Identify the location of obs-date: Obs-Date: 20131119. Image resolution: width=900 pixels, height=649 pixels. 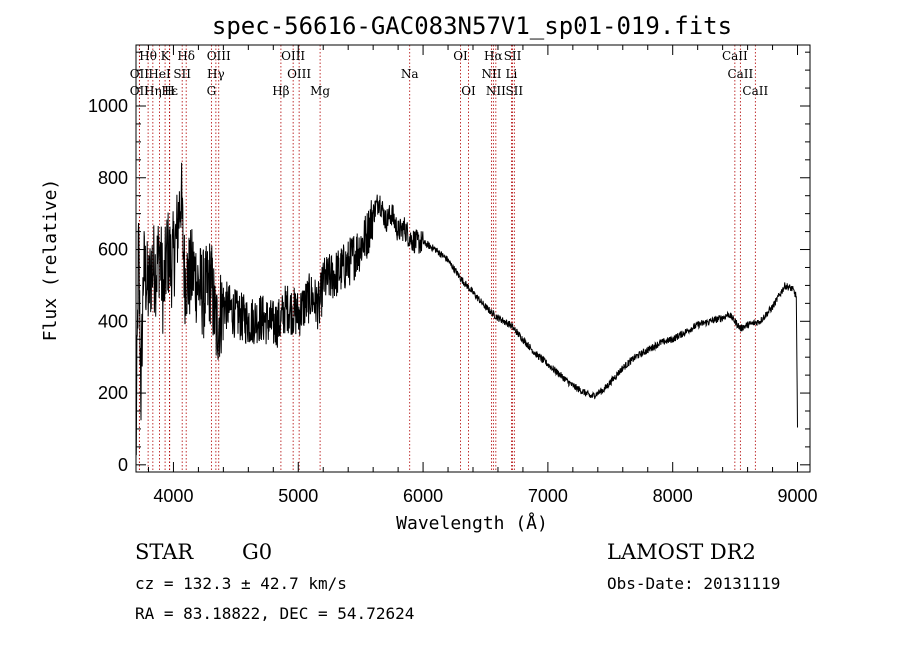
(694, 583).